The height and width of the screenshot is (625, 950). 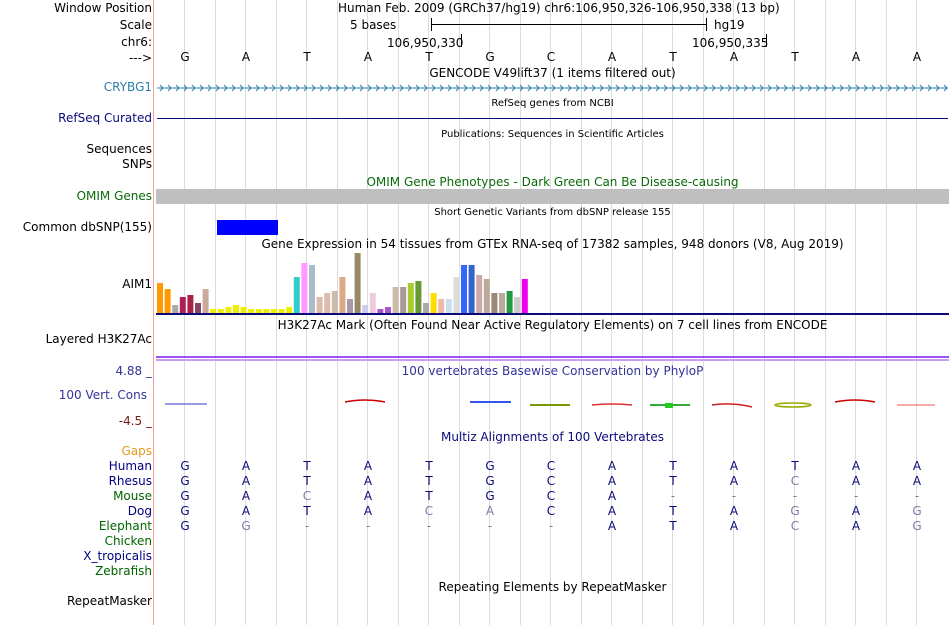 What do you see at coordinates (552, 88) in the screenshot?
I see `gencode-gene-body` at bounding box center [552, 88].